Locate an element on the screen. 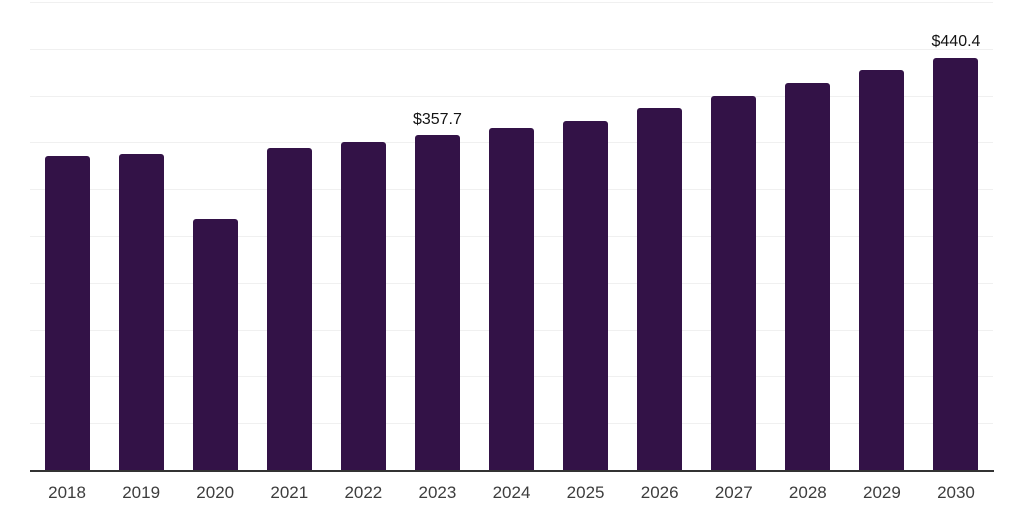  bar-slot-2019 is located at coordinates (141, 236).